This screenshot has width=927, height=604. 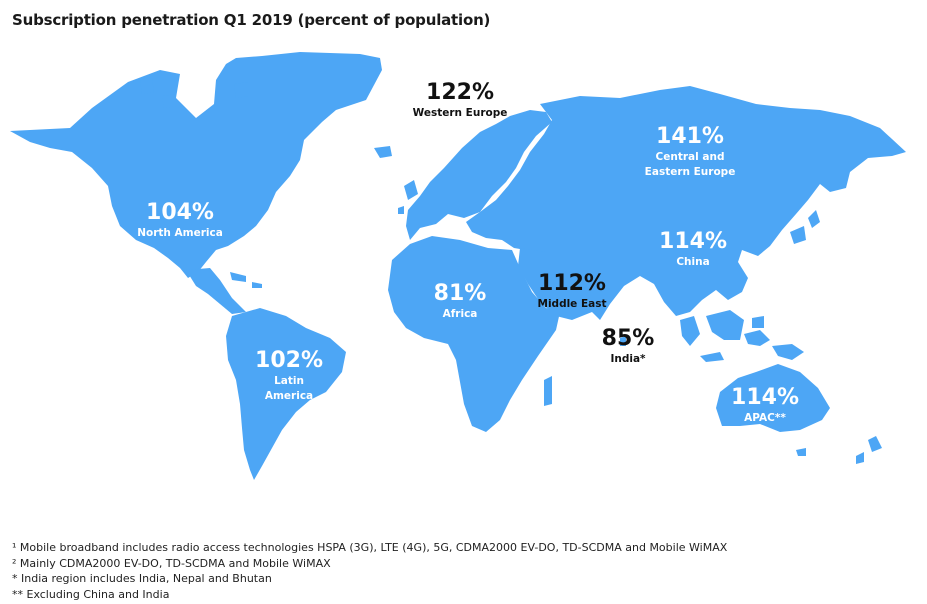 I want to click on land-arabia, so click(x=559, y=284).